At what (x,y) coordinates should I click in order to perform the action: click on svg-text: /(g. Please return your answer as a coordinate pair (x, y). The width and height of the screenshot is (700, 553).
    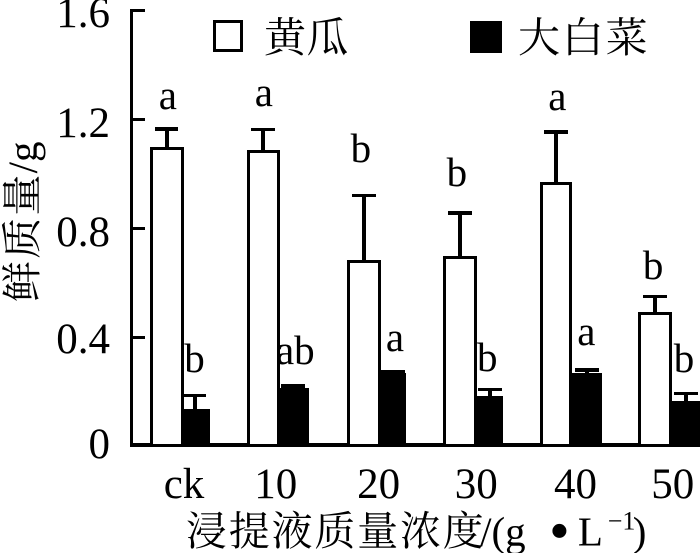
    Looking at the image, I should click on (503, 530).